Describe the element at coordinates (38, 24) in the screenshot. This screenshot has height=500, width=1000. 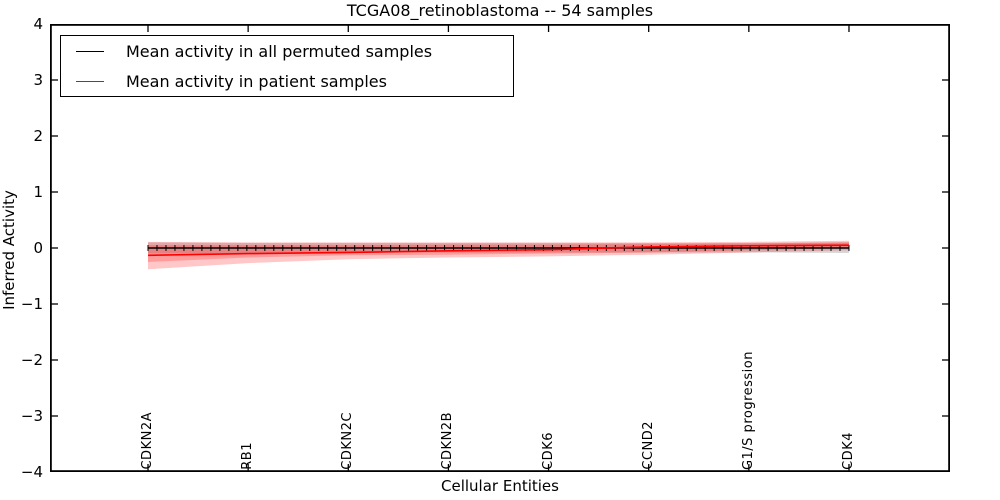
I see `y-tick-label: 4` at that location.